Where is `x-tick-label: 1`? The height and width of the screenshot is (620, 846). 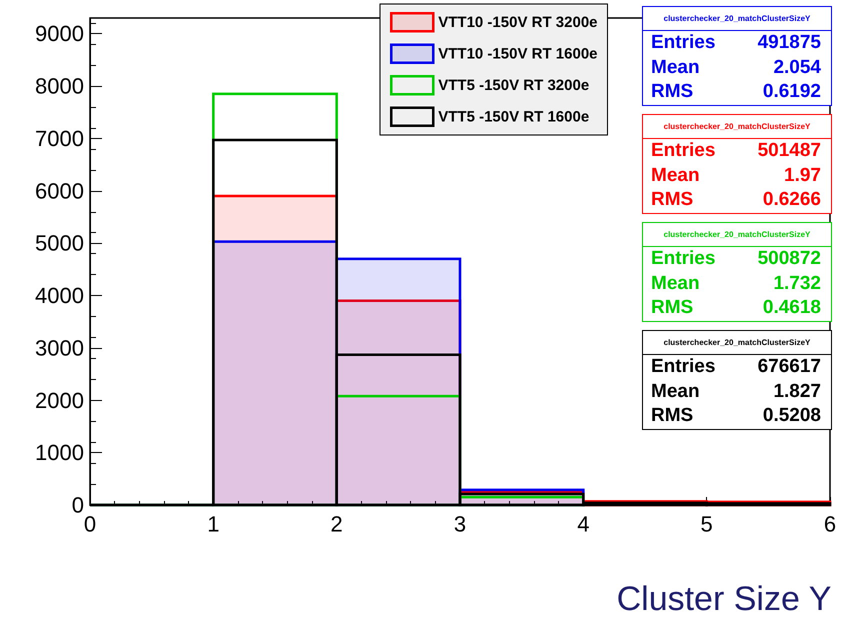
x-tick-label: 1 is located at coordinates (213, 524).